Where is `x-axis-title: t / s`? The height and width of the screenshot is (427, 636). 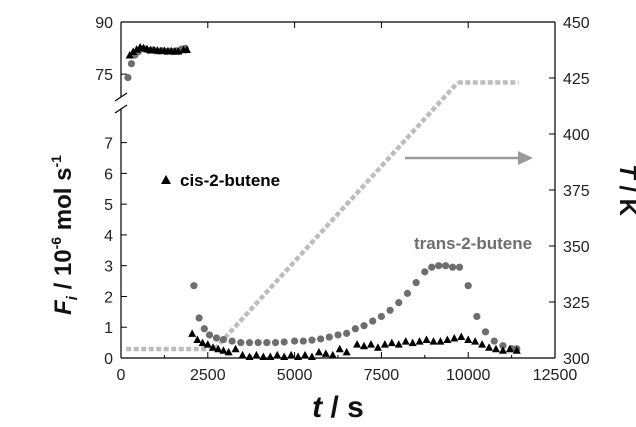 x-axis-title: t / s is located at coordinates (338, 407).